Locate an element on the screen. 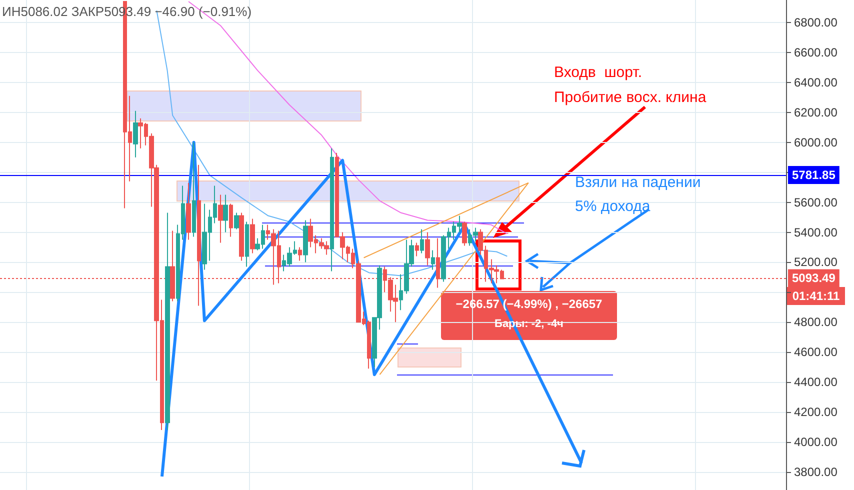  y-tick-label: 6800.00 is located at coordinates (816, 22).